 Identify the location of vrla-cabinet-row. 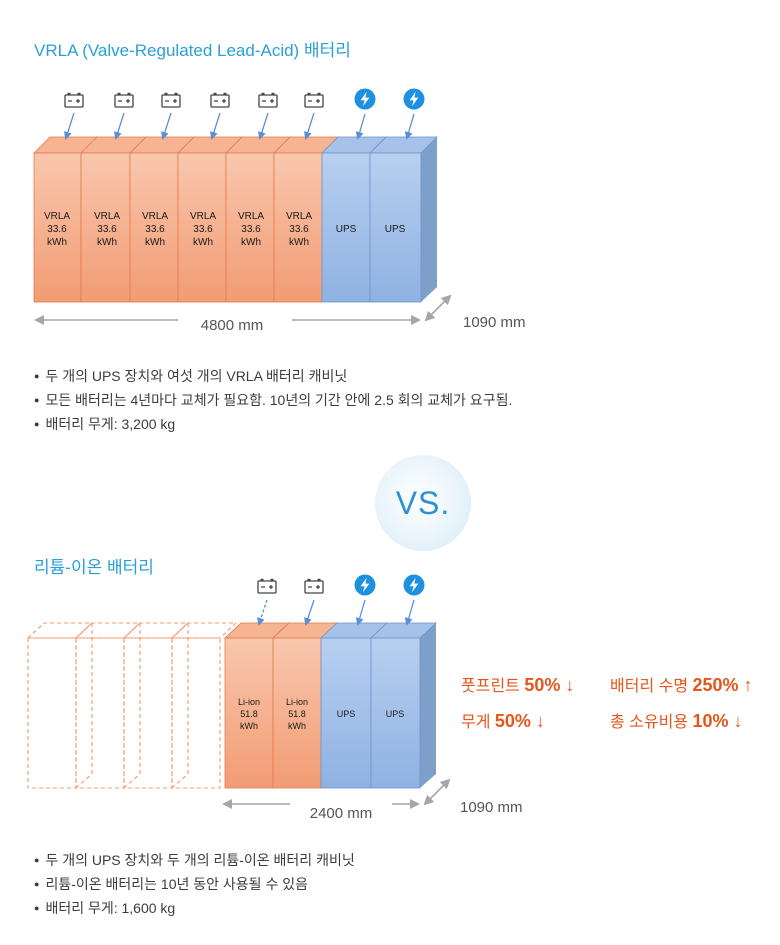
(235, 219).